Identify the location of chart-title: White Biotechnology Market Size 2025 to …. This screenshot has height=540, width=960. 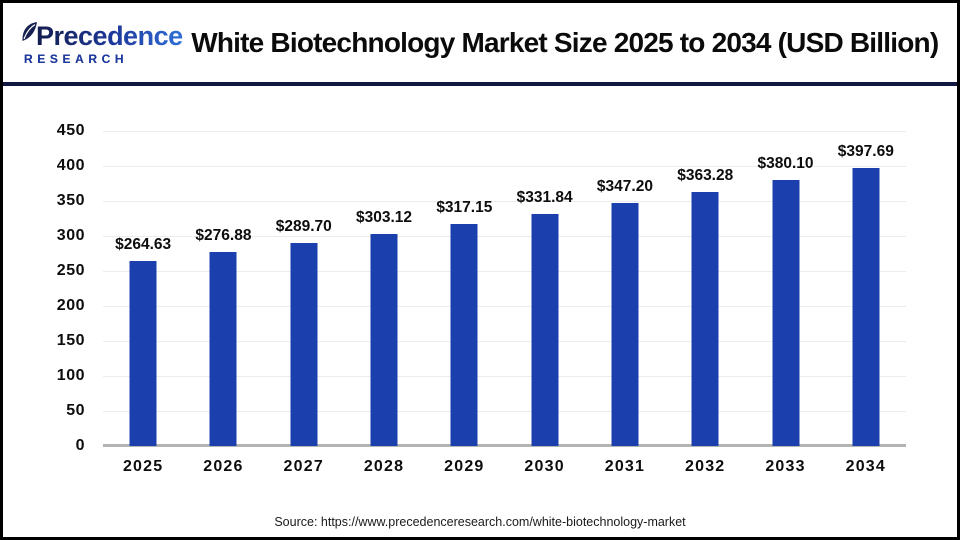
(565, 42).